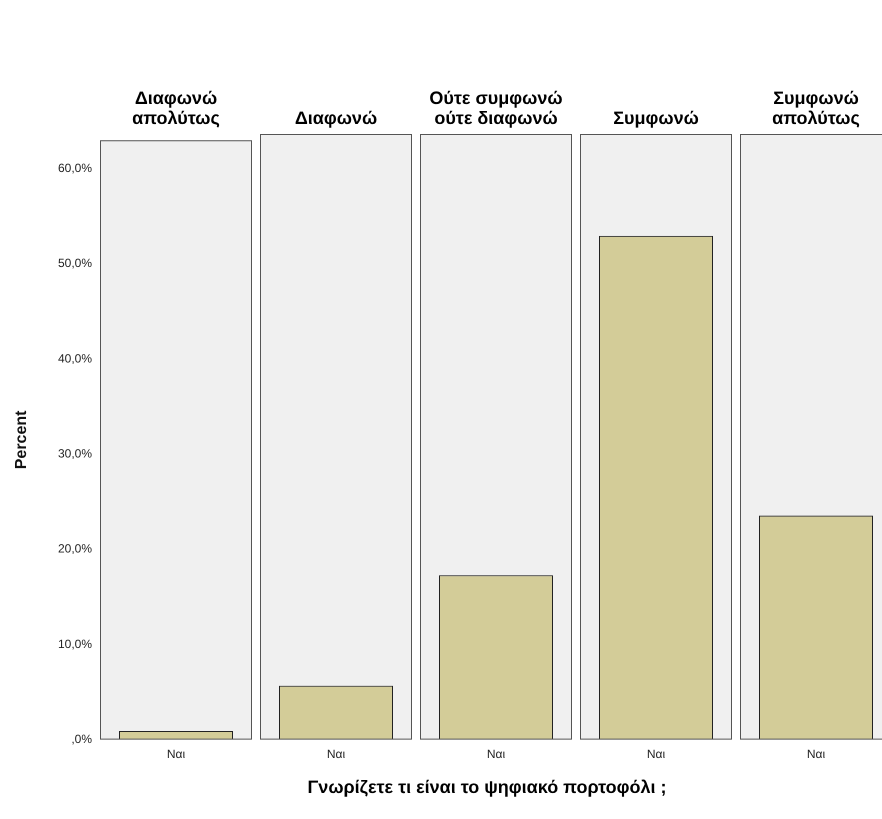  I want to click on y-tick-label: 20,0%, so click(75, 549).